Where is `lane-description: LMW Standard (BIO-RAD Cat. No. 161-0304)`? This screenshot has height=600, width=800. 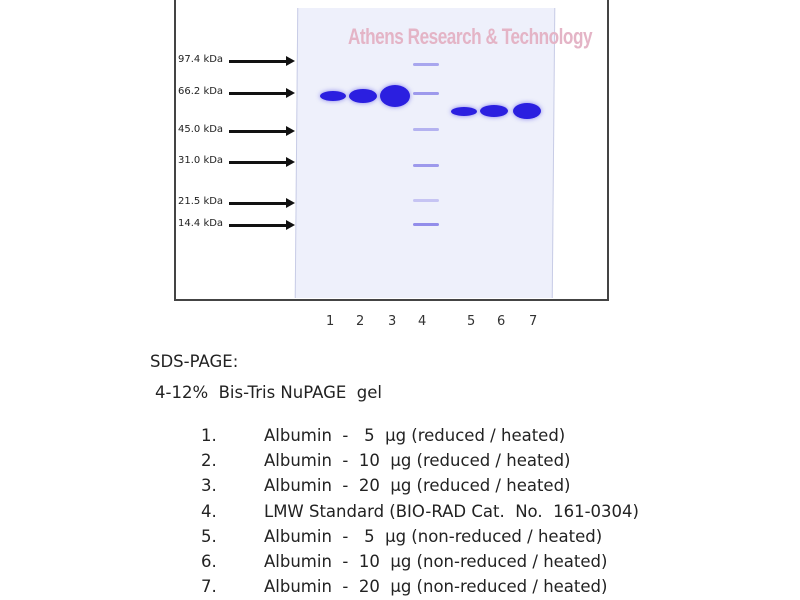 lane-description: LMW Standard (BIO-RAD Cat. No. 161-0304) is located at coordinates (451, 511).